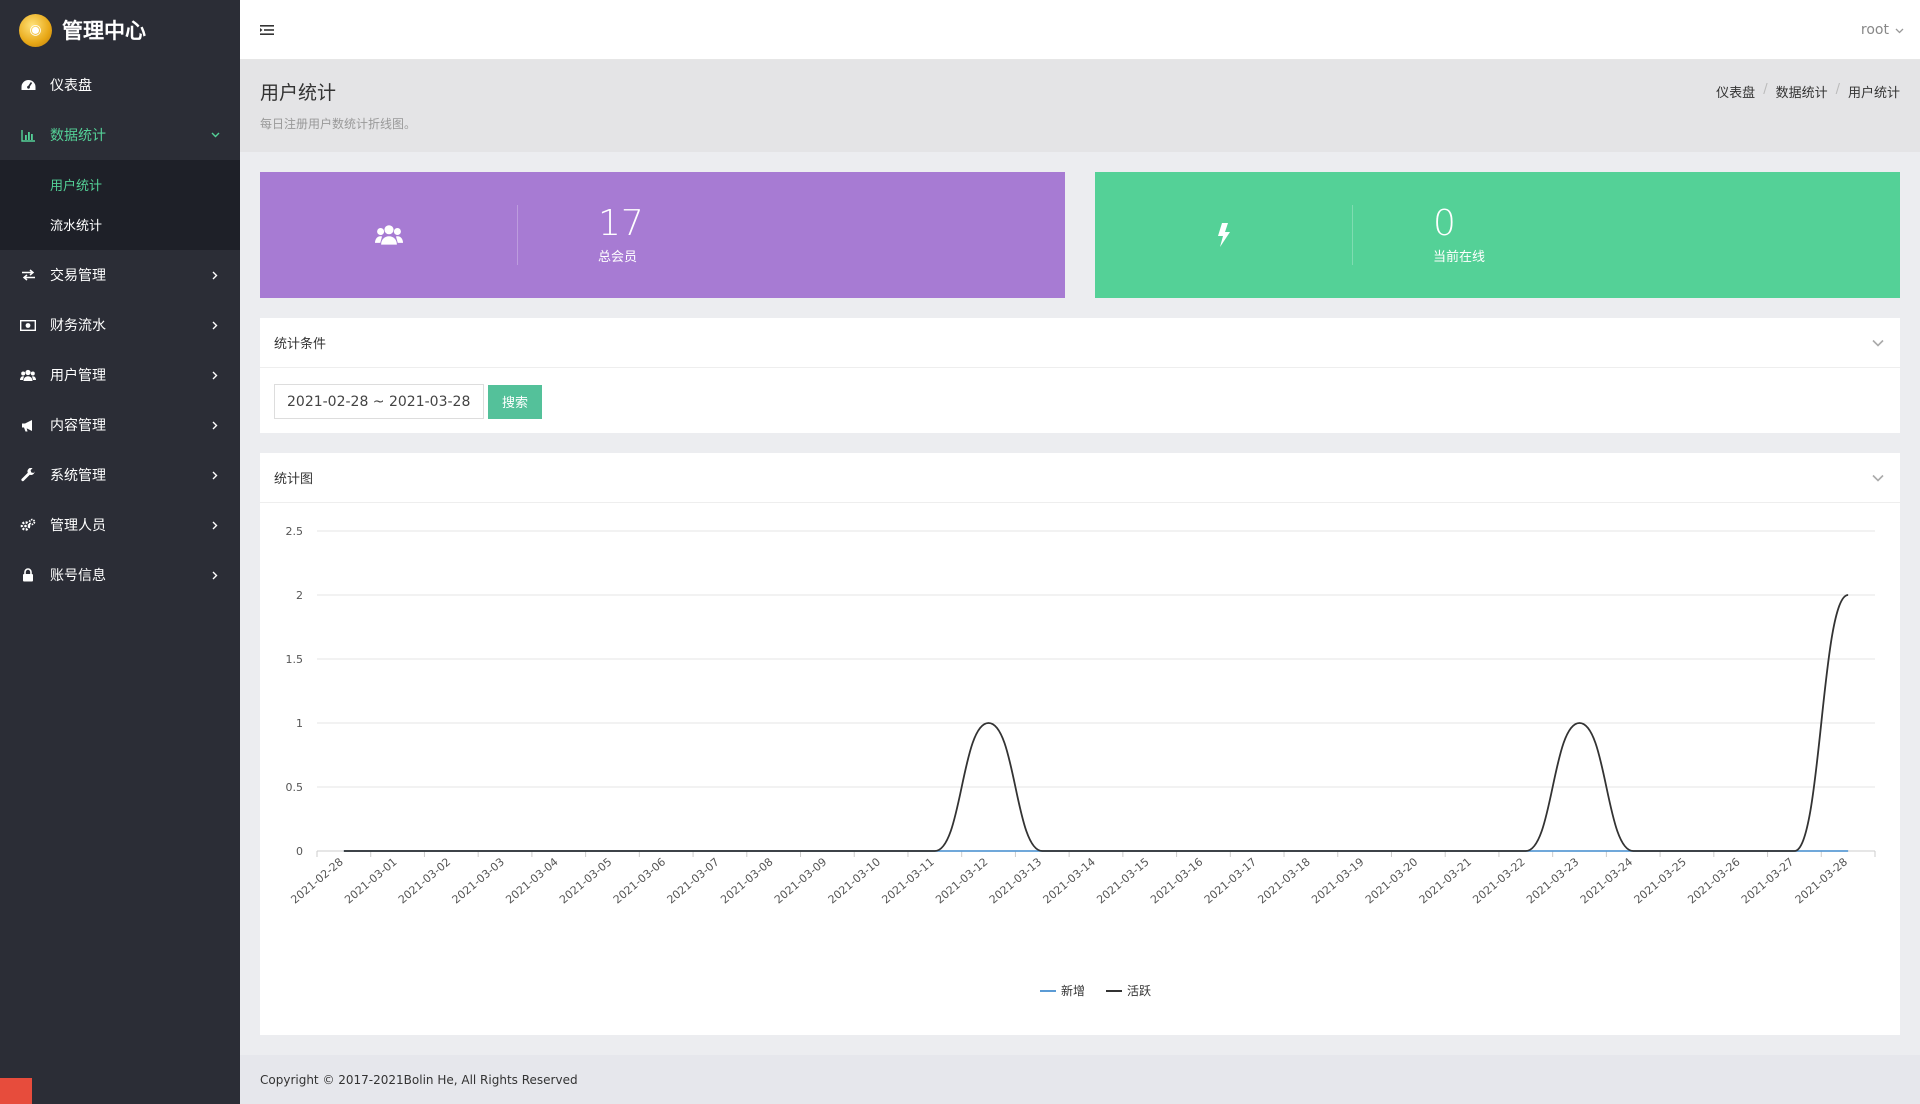 The width and height of the screenshot is (1920, 1104). What do you see at coordinates (78, 526) in the screenshot?
I see `sidebar-item-label: 管理人员` at bounding box center [78, 526].